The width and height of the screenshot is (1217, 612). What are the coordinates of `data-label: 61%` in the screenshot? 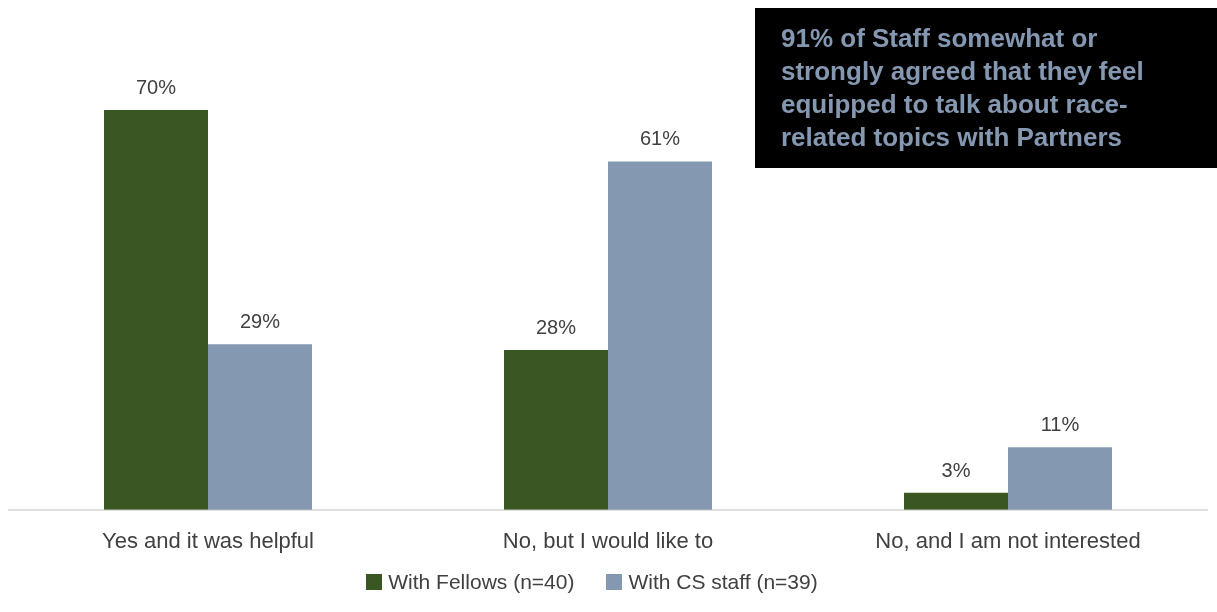 It's located at (660, 138).